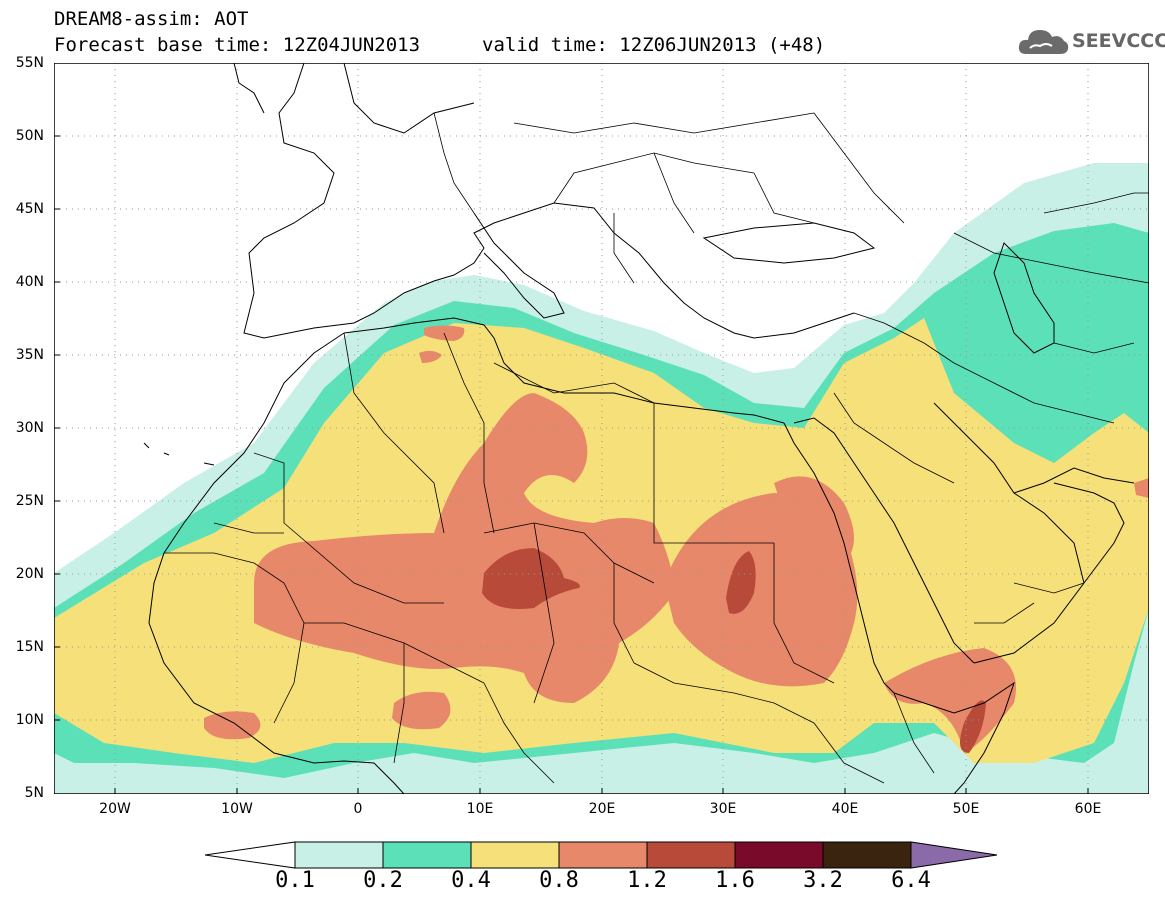 Image resolution: width=1165 pixels, height=905 pixels. I want to click on lat-label-10n: 10N, so click(29, 720).